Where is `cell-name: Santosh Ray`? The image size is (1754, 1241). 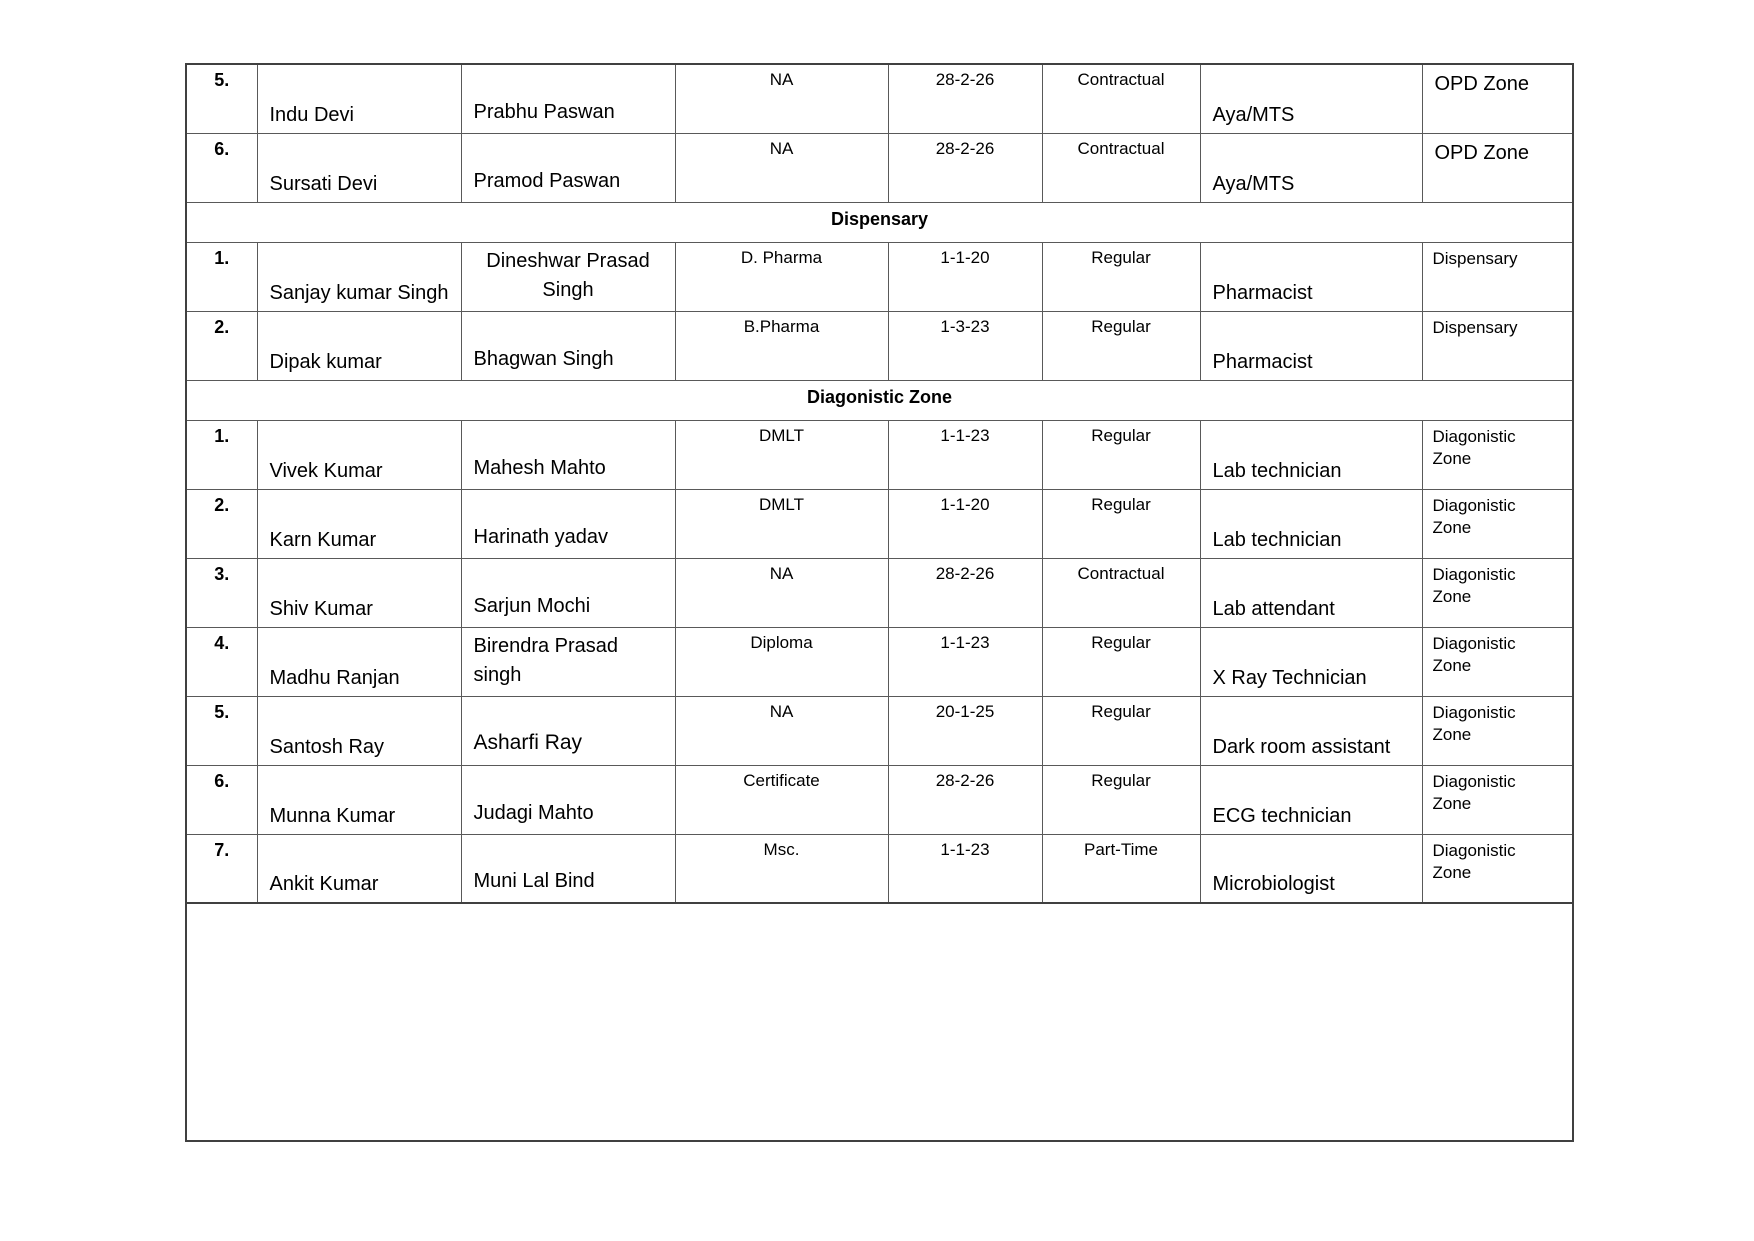
cell-name: Santosh Ray is located at coordinates (359, 730).